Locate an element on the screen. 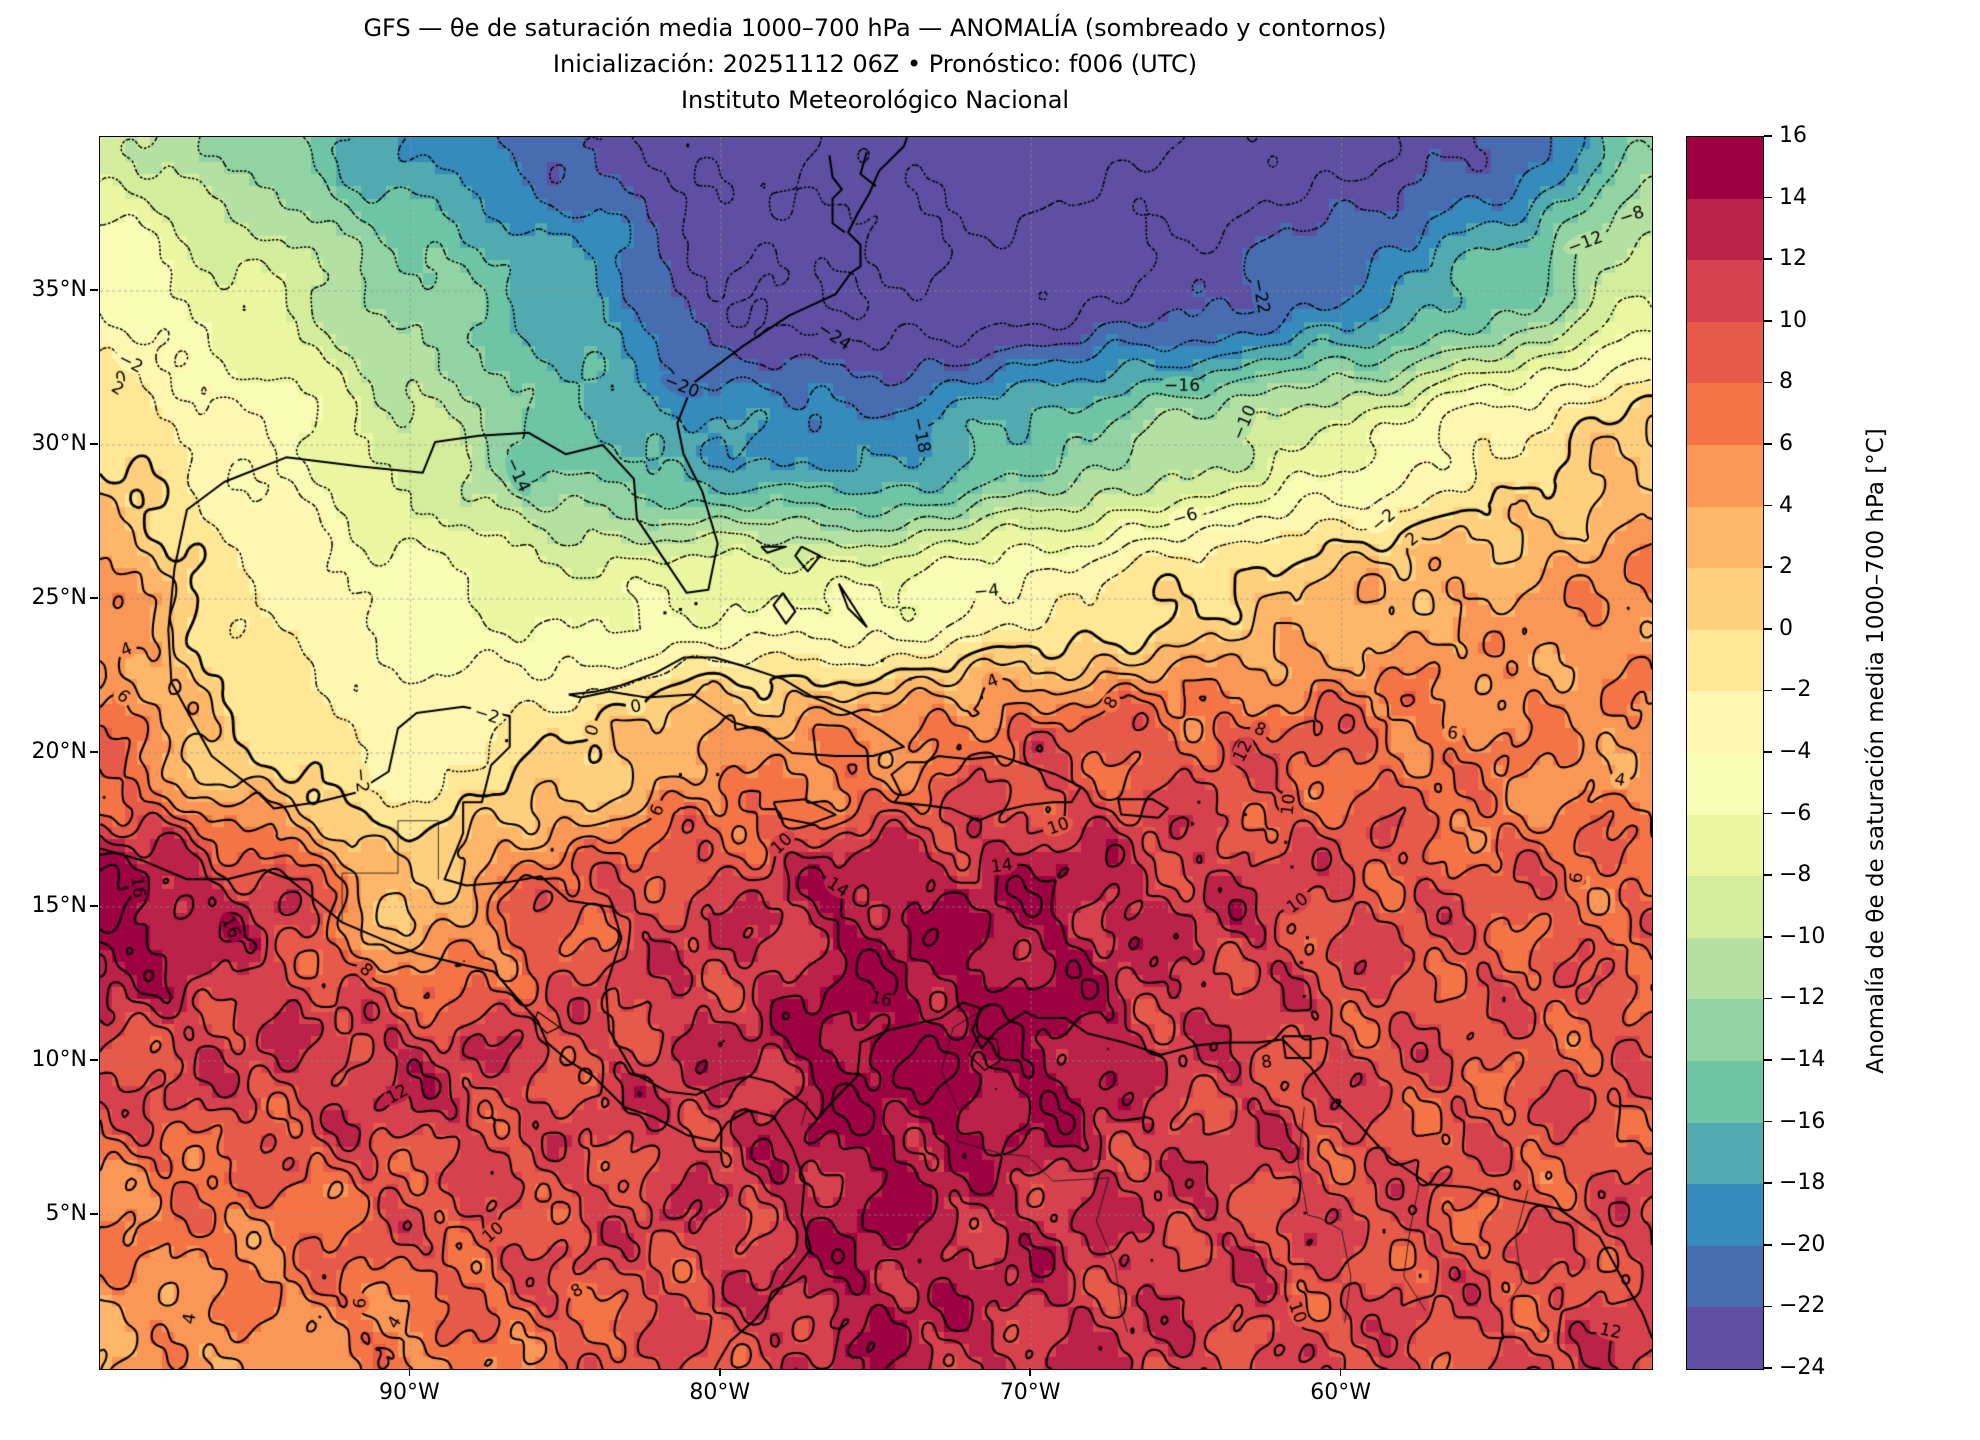 The height and width of the screenshot is (1440, 1980). colorbar-tick-label: −10 is located at coordinates (1802, 936).